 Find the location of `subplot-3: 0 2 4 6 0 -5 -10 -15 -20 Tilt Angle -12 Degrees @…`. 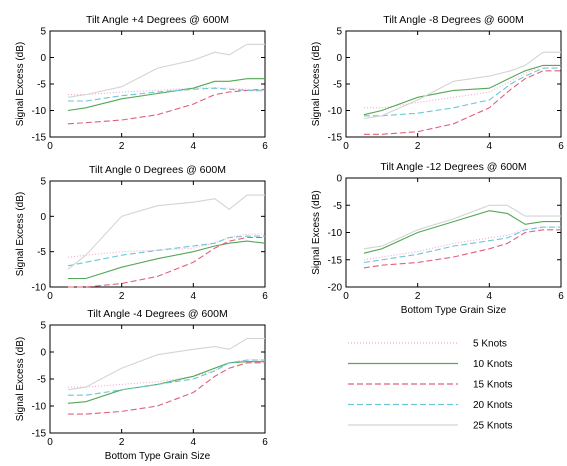

subplot-3: 0 2 4 6 0 -5 -10 -15 -20 Tilt Angle -12 Degrees @… is located at coordinates (437, 238).